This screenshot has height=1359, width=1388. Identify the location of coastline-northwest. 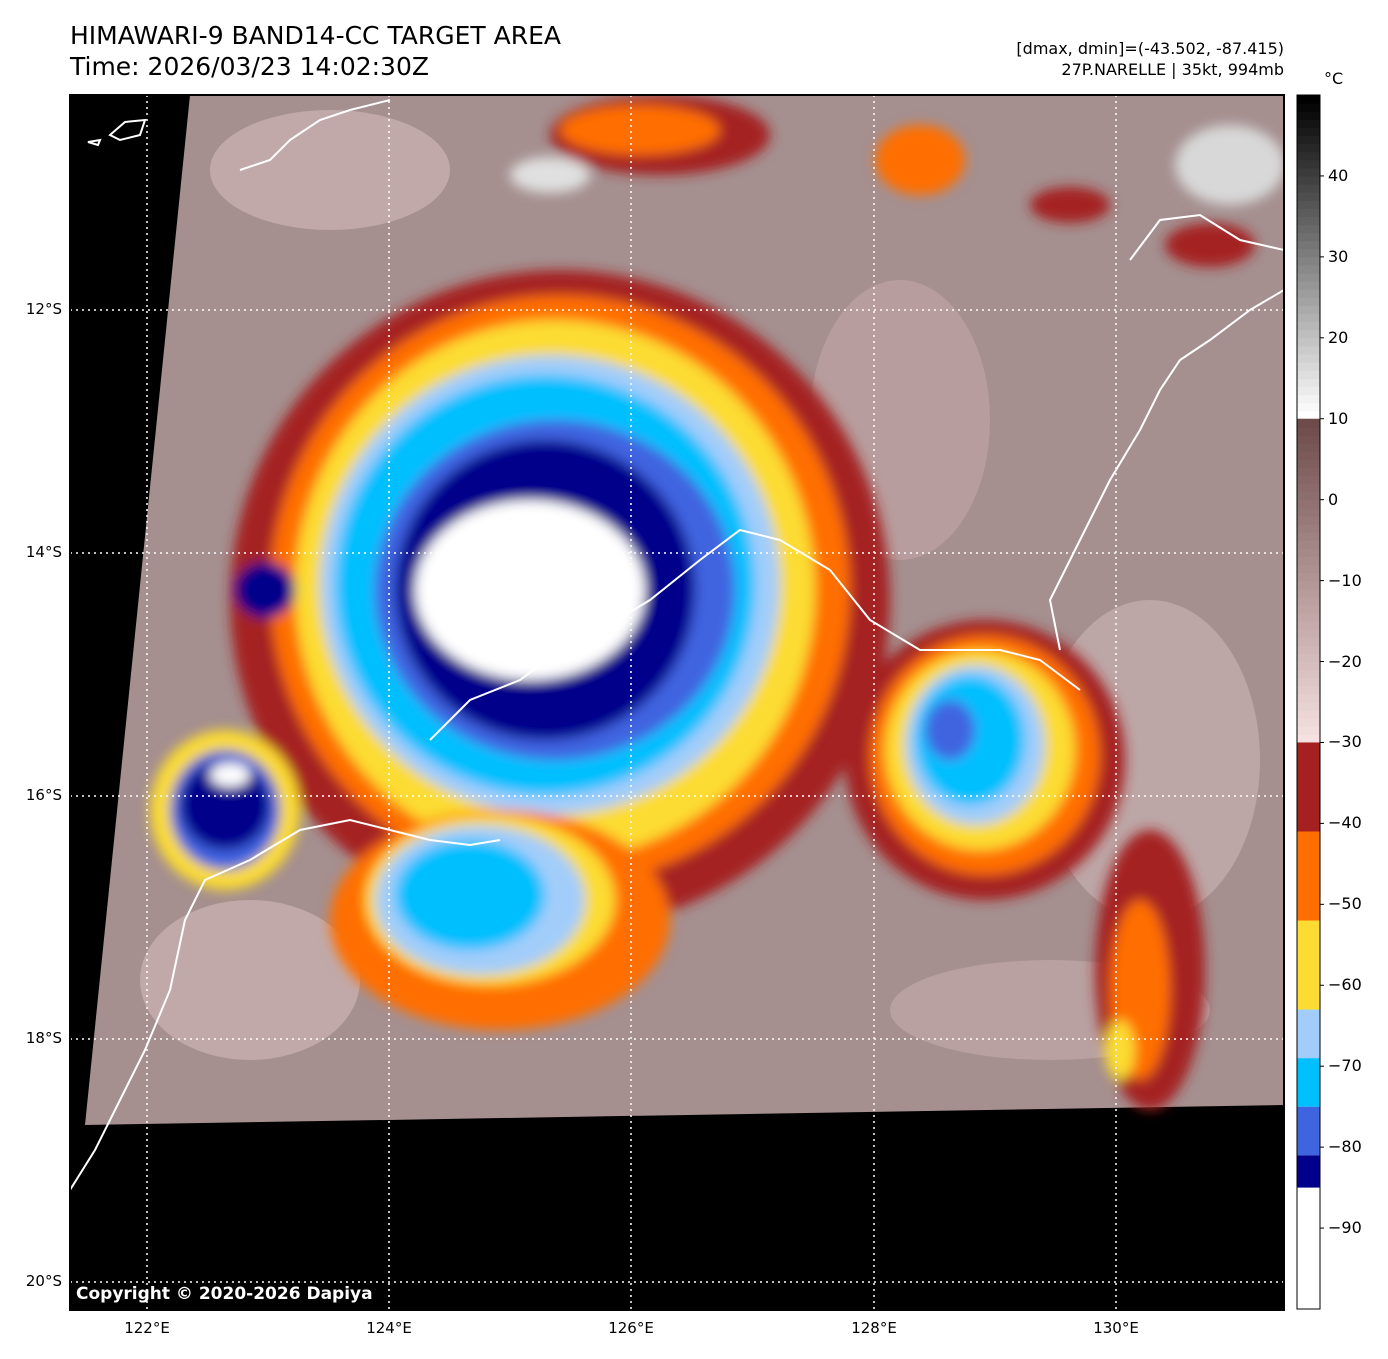
(315, 135).